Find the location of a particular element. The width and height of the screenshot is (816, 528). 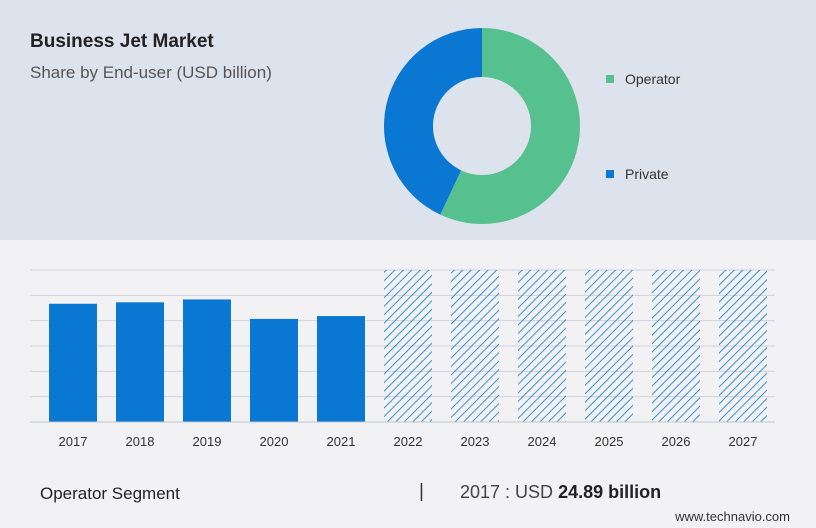

donut-chart is located at coordinates (482, 126).